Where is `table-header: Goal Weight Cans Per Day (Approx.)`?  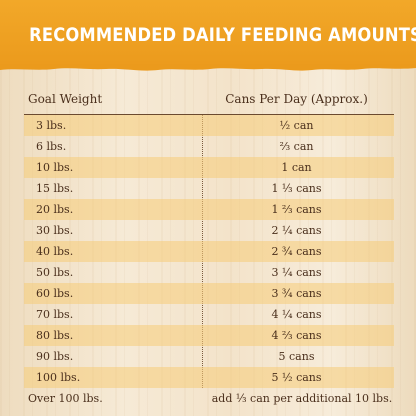 table-header: Goal Weight Cans Per Day (Approx.) is located at coordinates (209, 99).